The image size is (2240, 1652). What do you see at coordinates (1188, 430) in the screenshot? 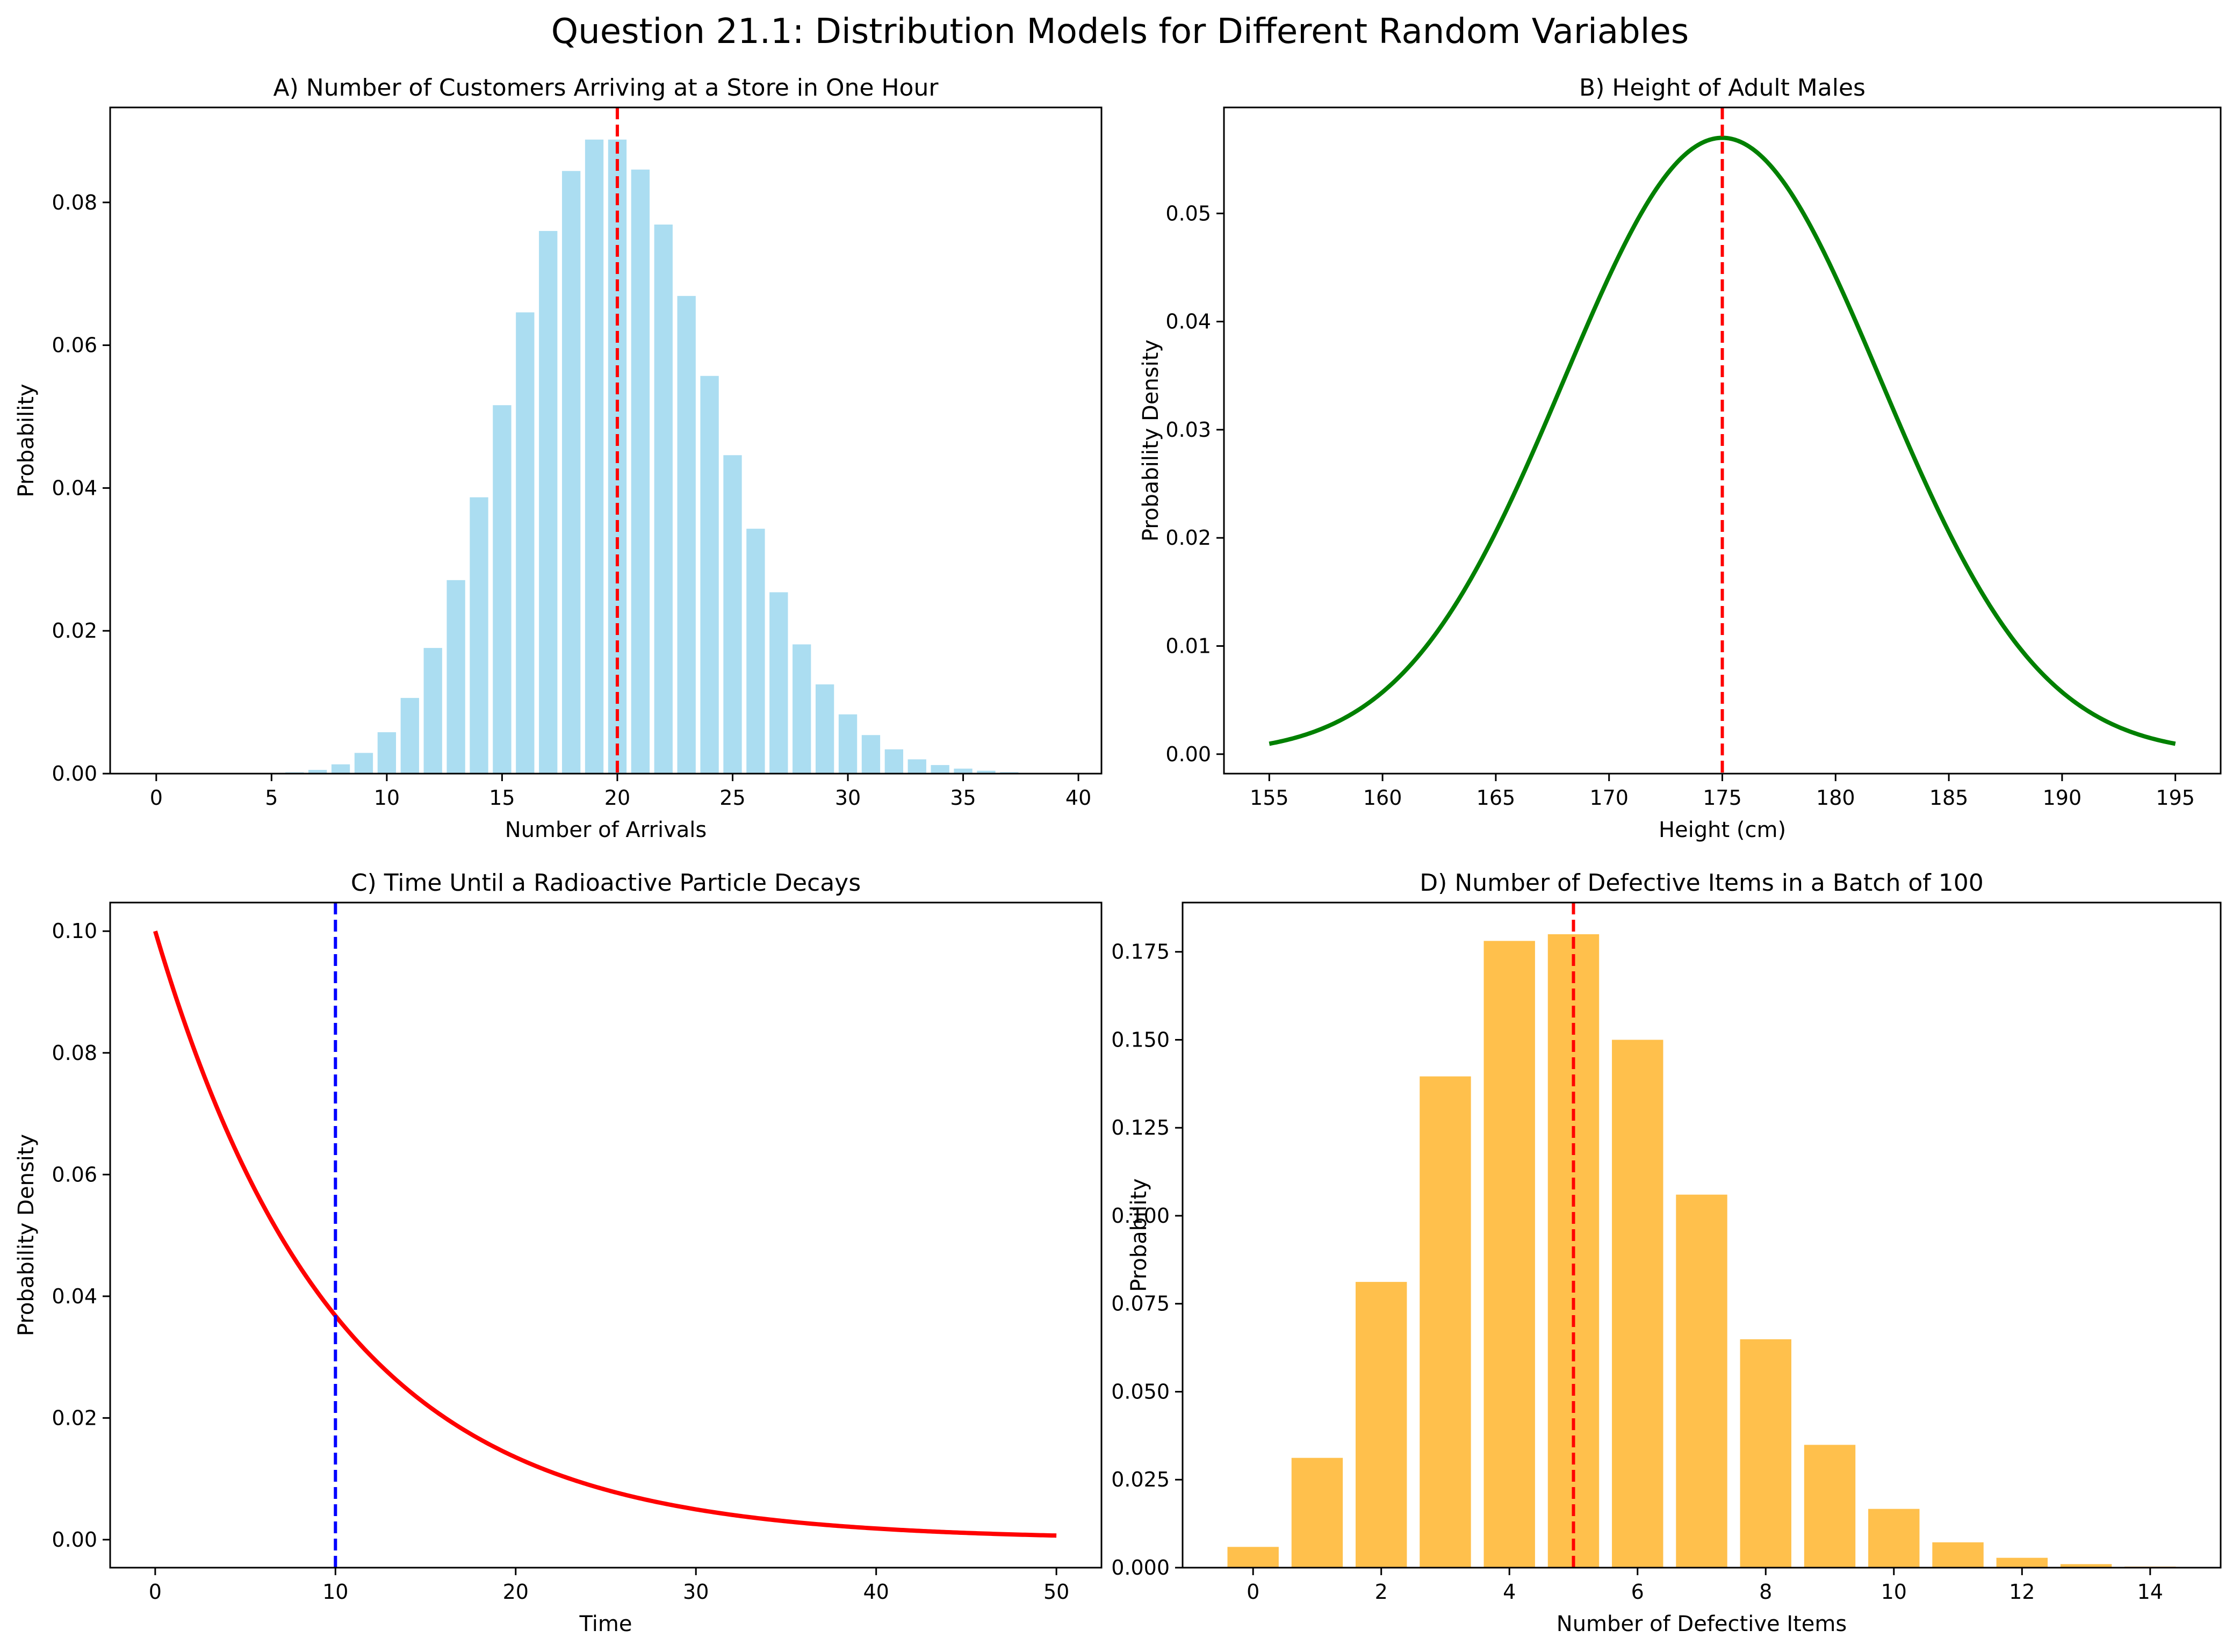
I see `y-tick-label: 0.03` at bounding box center [1188, 430].